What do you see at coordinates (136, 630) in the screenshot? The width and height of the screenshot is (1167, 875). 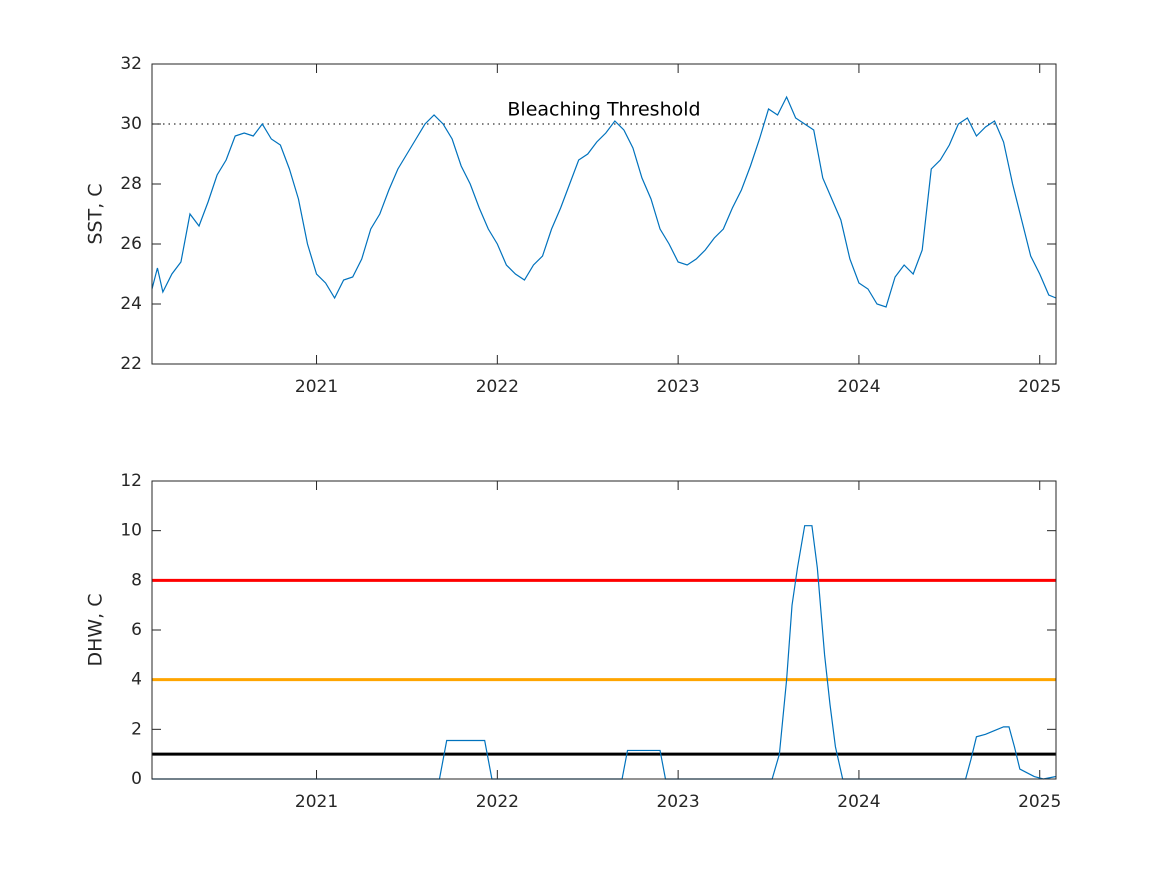 I see `y-tick-label: 6` at bounding box center [136, 630].